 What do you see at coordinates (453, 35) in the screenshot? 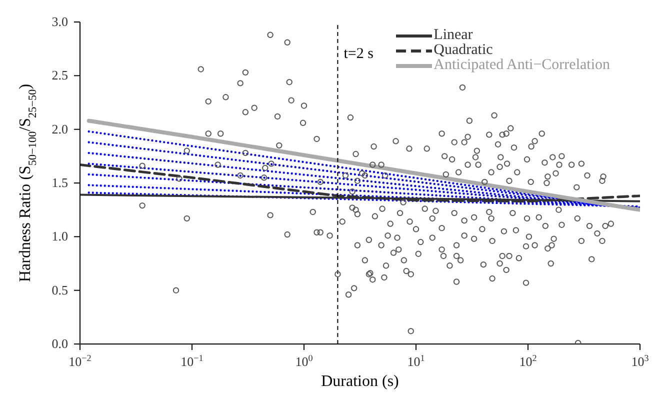
I see `legend-label: Linear` at bounding box center [453, 35].